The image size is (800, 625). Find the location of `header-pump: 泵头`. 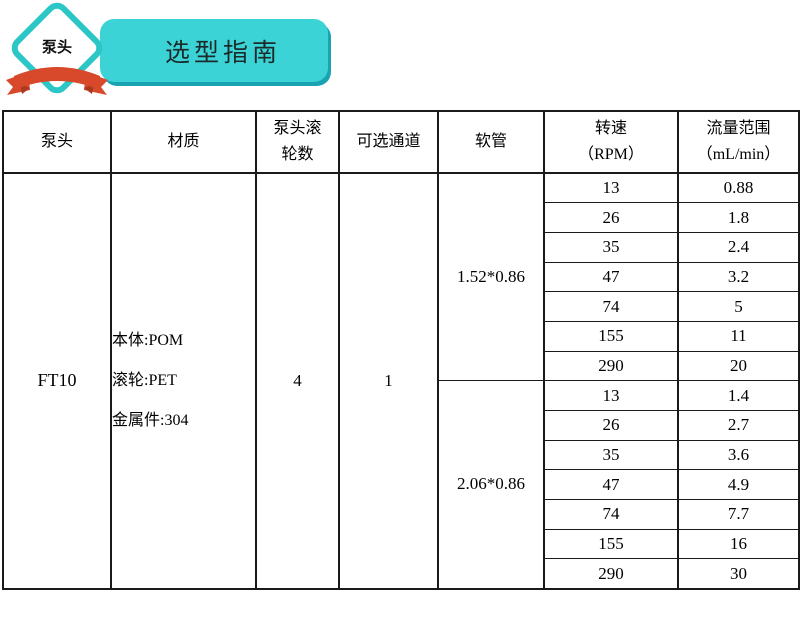

header-pump: 泵头 is located at coordinates (57, 142).